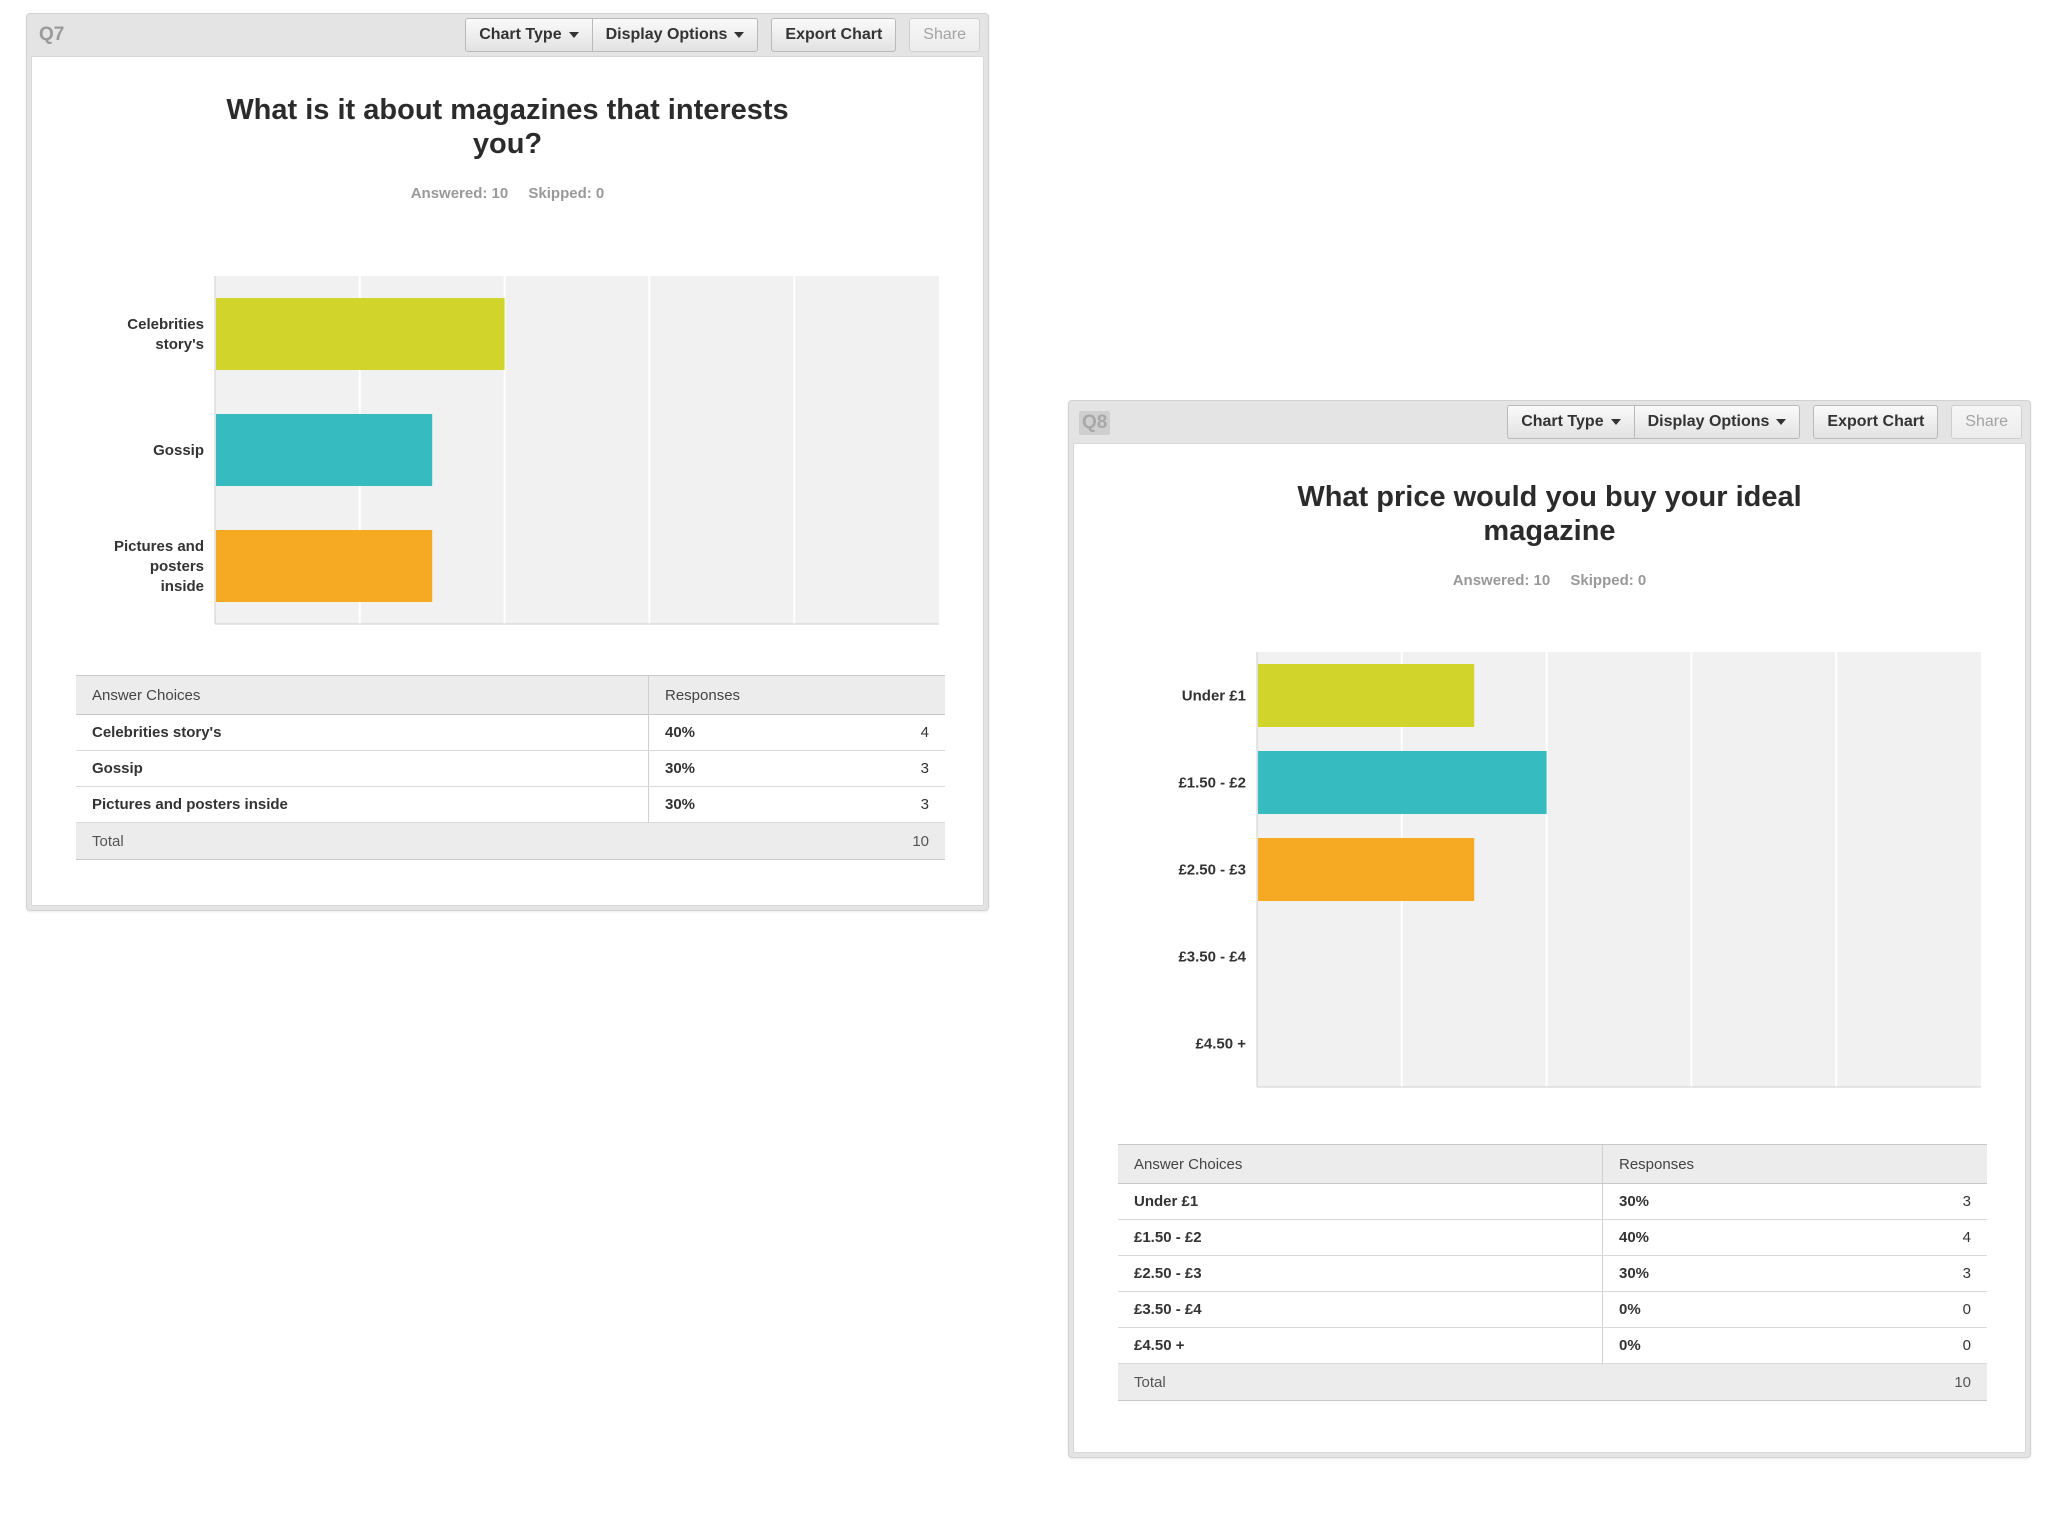 The image size is (2048, 1536). I want to click on category-label: Gossip, so click(178, 450).